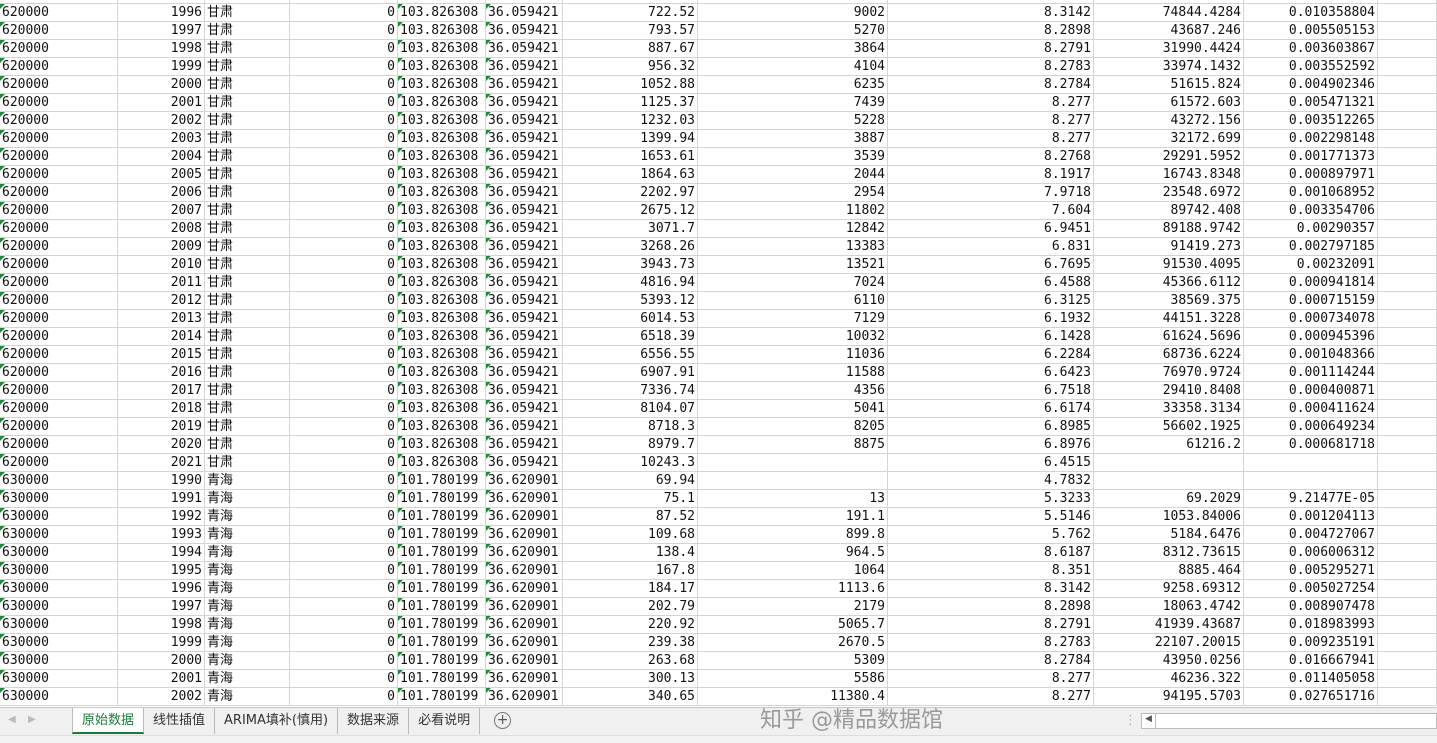 The height and width of the screenshot is (743, 1437). Describe the element at coordinates (1130, 720) in the screenshot. I see `splitter-handle: ⋮` at that location.